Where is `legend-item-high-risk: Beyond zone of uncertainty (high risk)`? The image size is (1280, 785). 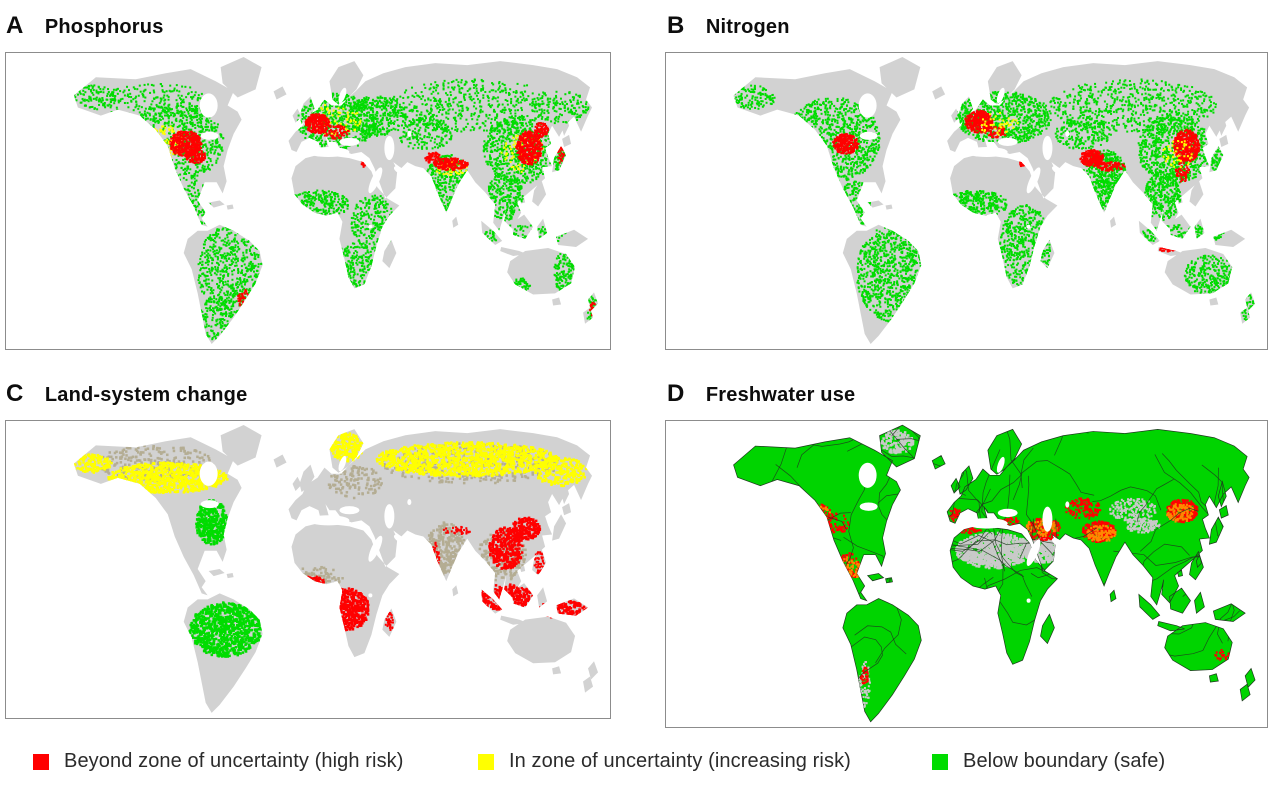
legend-item-high-risk: Beyond zone of uncertainty (high risk) is located at coordinates (218, 761).